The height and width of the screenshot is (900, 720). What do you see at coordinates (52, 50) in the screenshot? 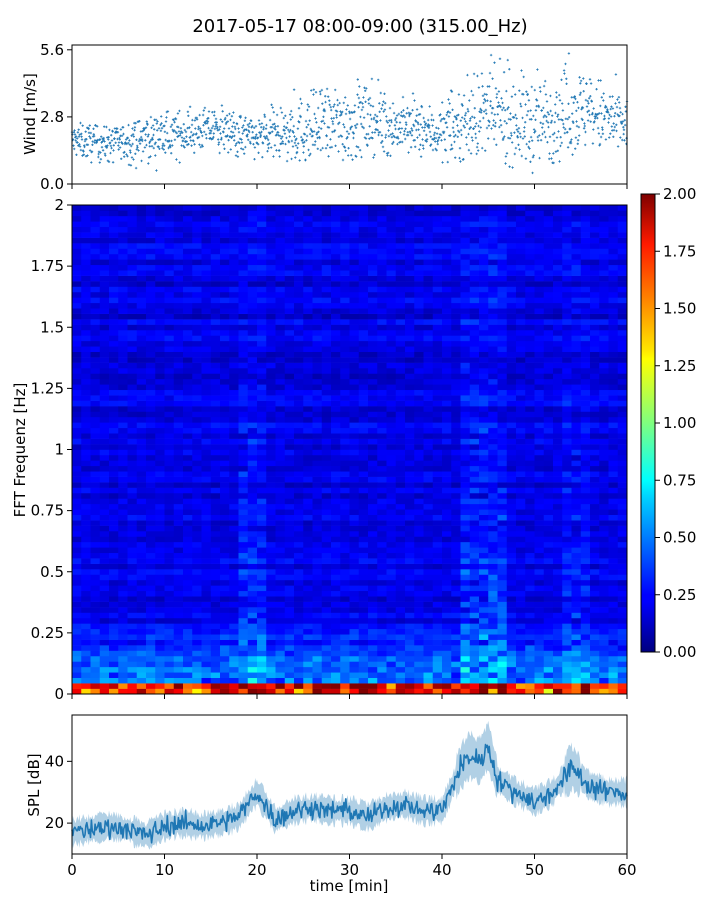
I see `wind-y-tick-label: 5.6` at bounding box center [52, 50].